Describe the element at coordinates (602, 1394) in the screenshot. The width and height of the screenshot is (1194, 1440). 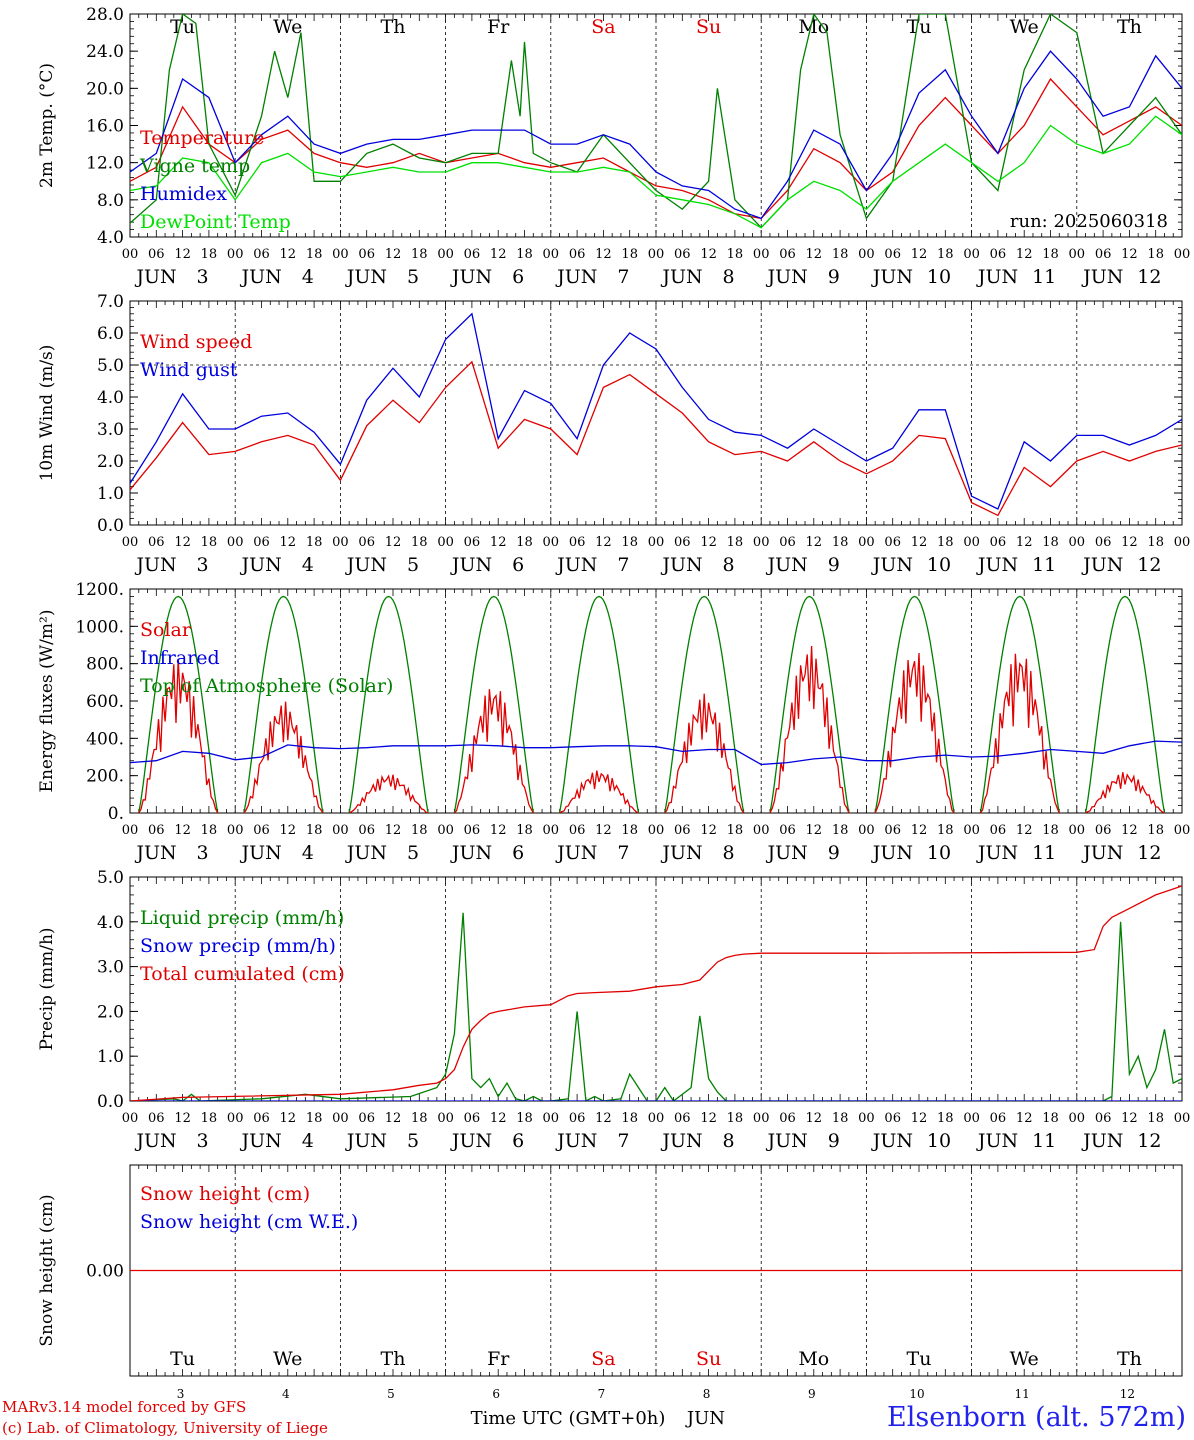
I see `date-label: 7` at that location.